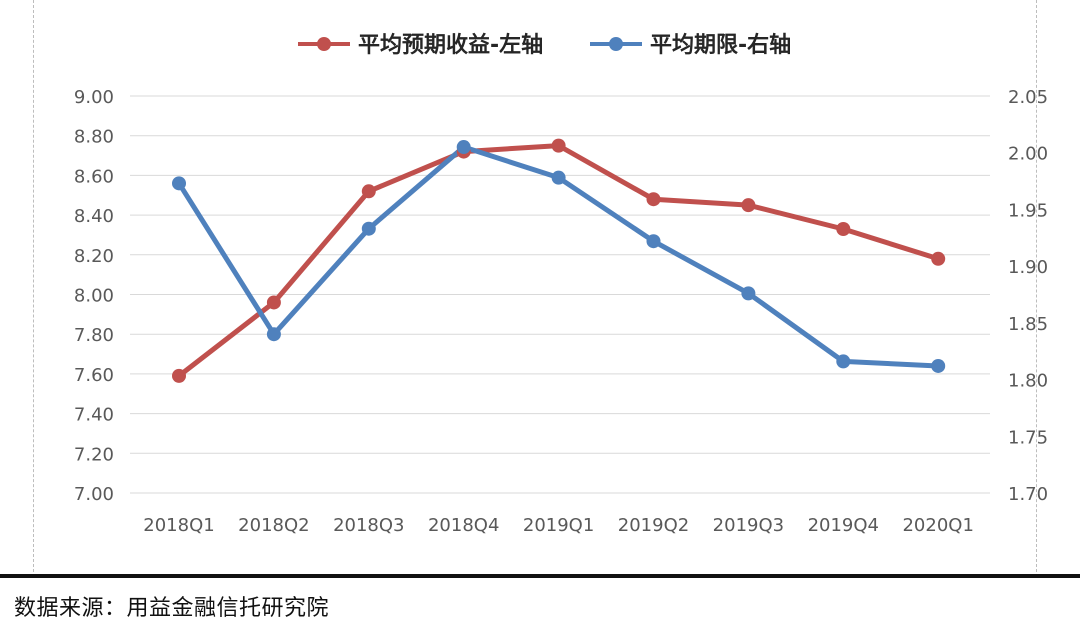 This screenshot has height=625, width=1080. I want to click on x-tick-label: 2019Q2, so click(653, 525).